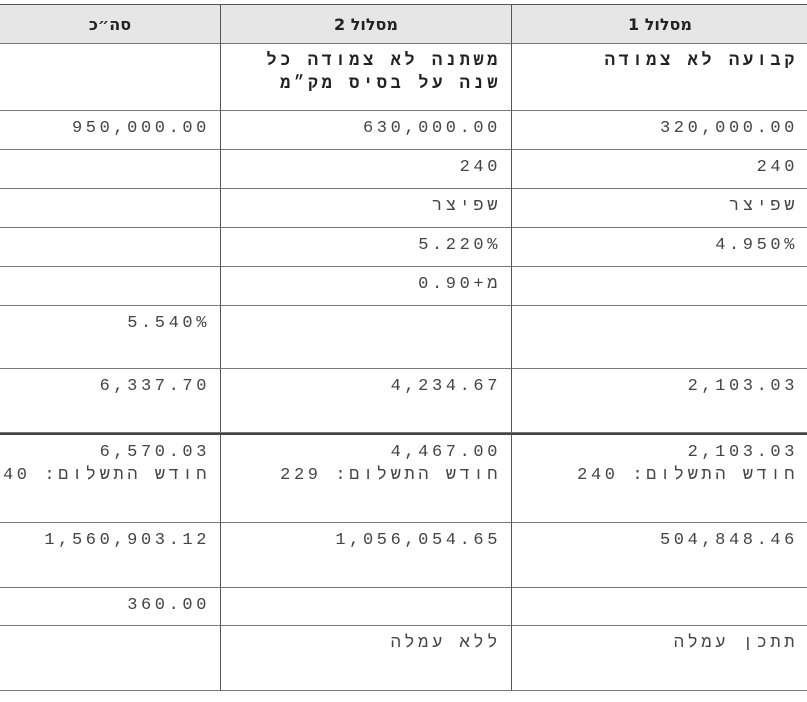 This screenshot has height=702, width=807. I want to click on table-cell: 1,056,054.65, so click(366, 555).